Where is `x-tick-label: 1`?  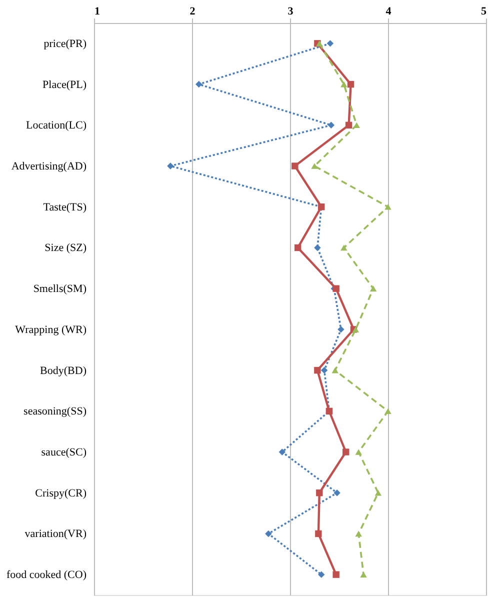
x-tick-label: 1 is located at coordinates (97, 12).